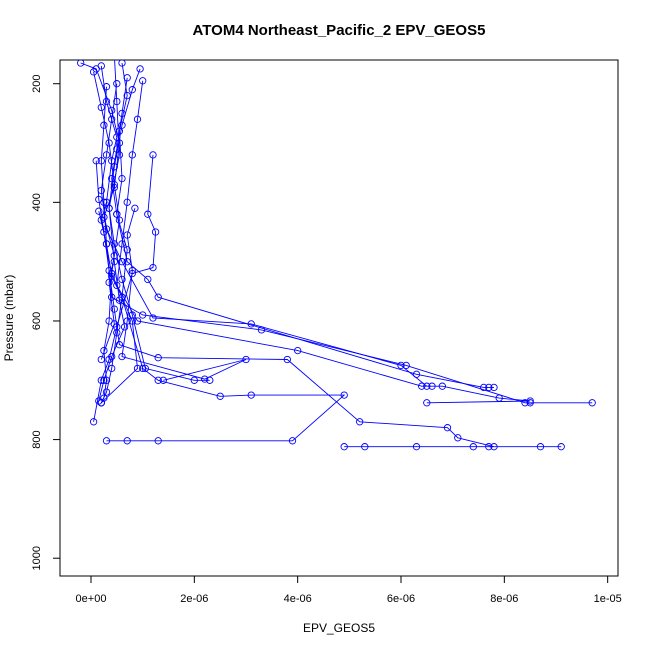  Describe the element at coordinates (349, 590) in the screenshot. I see `x-axis: 0e+00 2e-06 4e-06 6e-06 8e-06 1e-05` at that location.